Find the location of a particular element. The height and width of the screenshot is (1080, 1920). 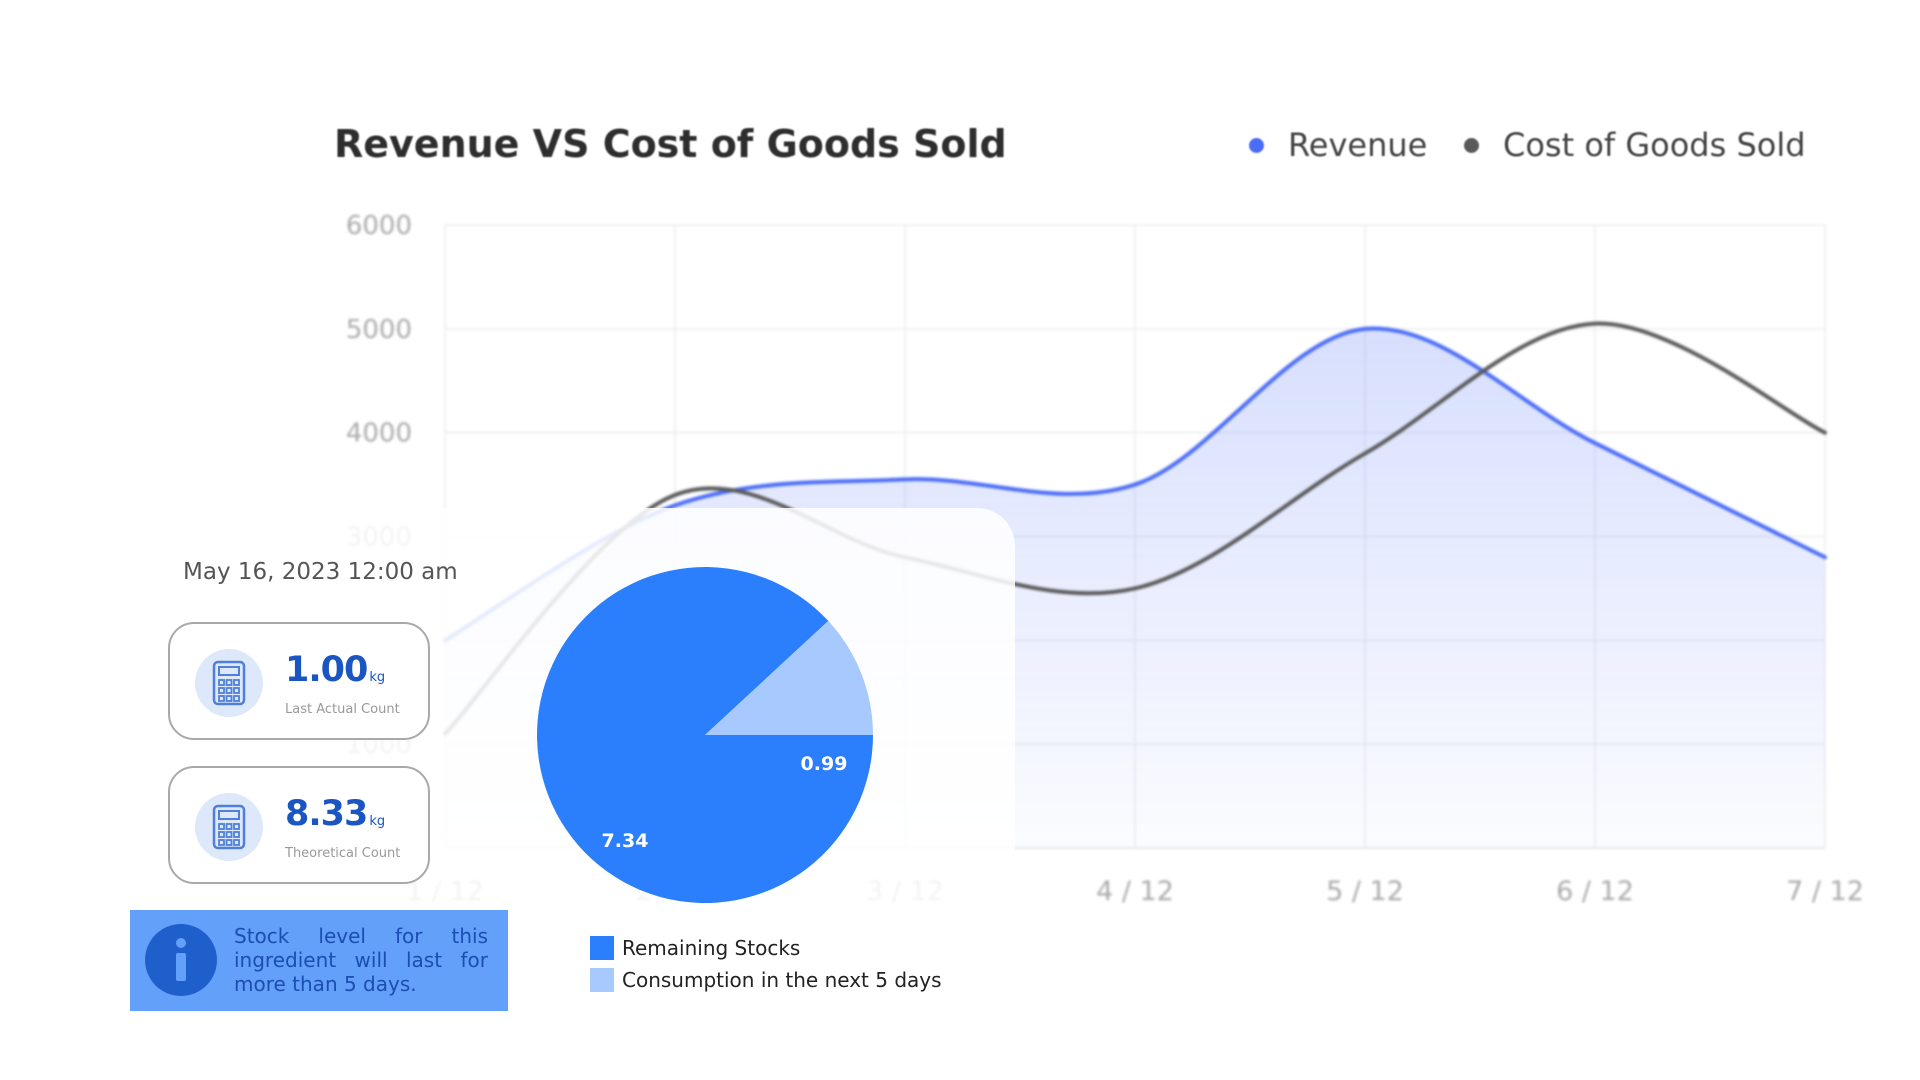

legend-cogs-dot is located at coordinates (1471, 145).